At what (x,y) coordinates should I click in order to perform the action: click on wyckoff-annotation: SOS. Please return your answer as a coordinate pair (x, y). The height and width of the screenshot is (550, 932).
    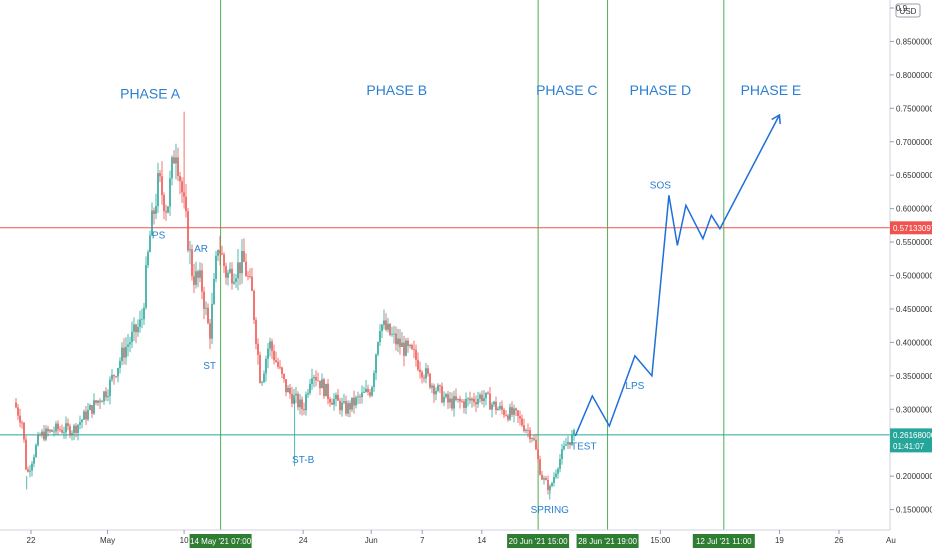
    Looking at the image, I should click on (660, 186).